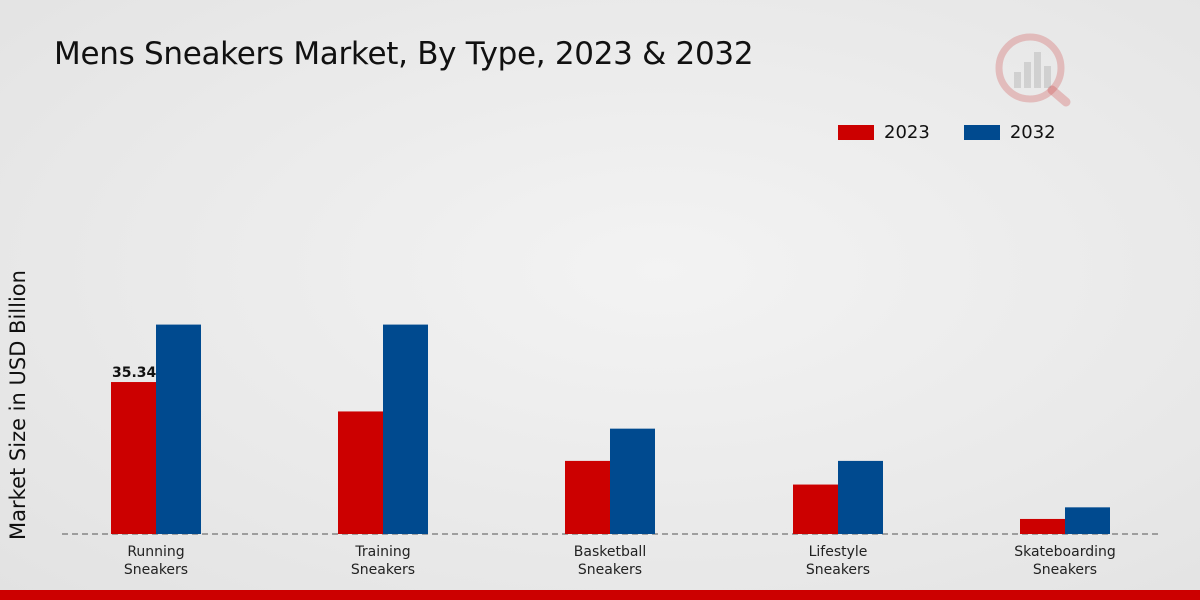 The image size is (1200, 600). I want to click on bar-chart-magnifier-icon, so click(1033, 73).